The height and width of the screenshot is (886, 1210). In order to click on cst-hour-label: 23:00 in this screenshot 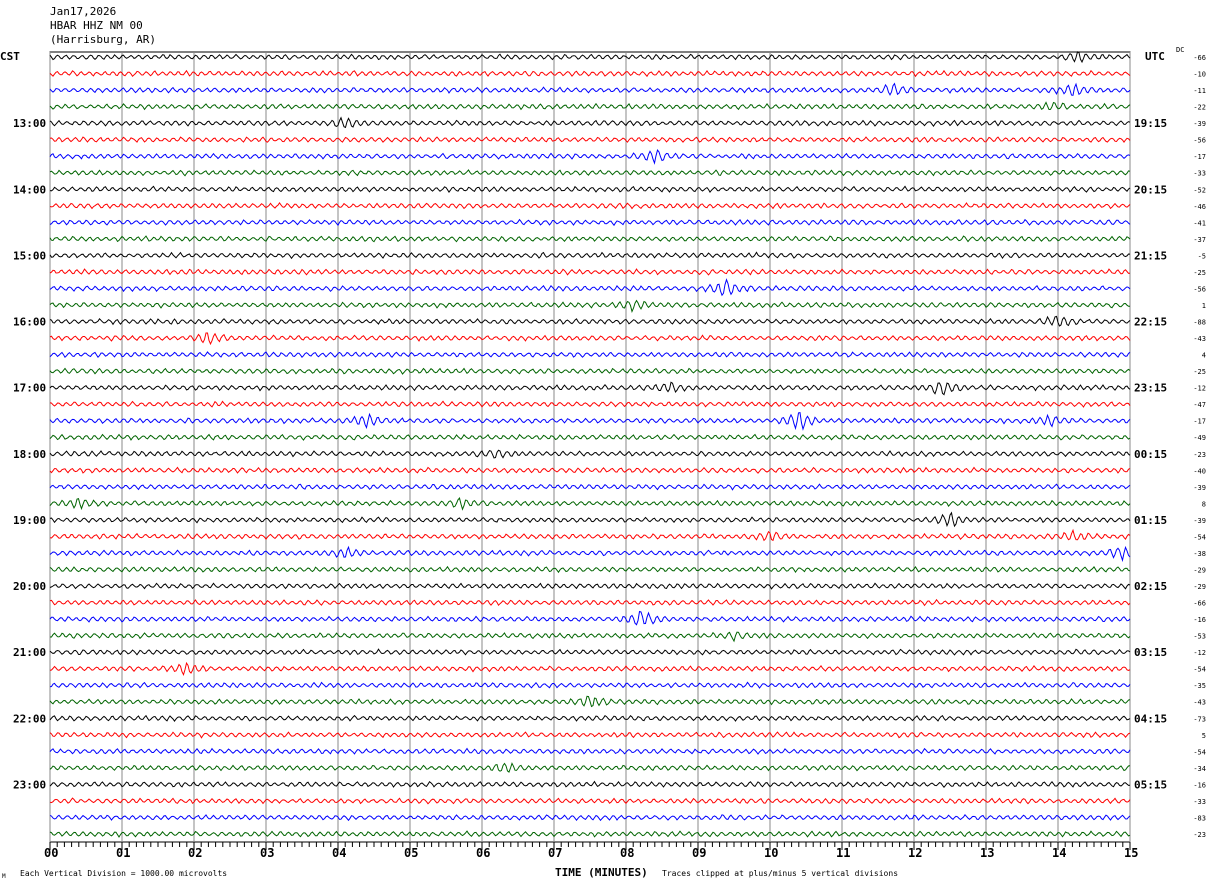, I will do `click(29, 784)`.